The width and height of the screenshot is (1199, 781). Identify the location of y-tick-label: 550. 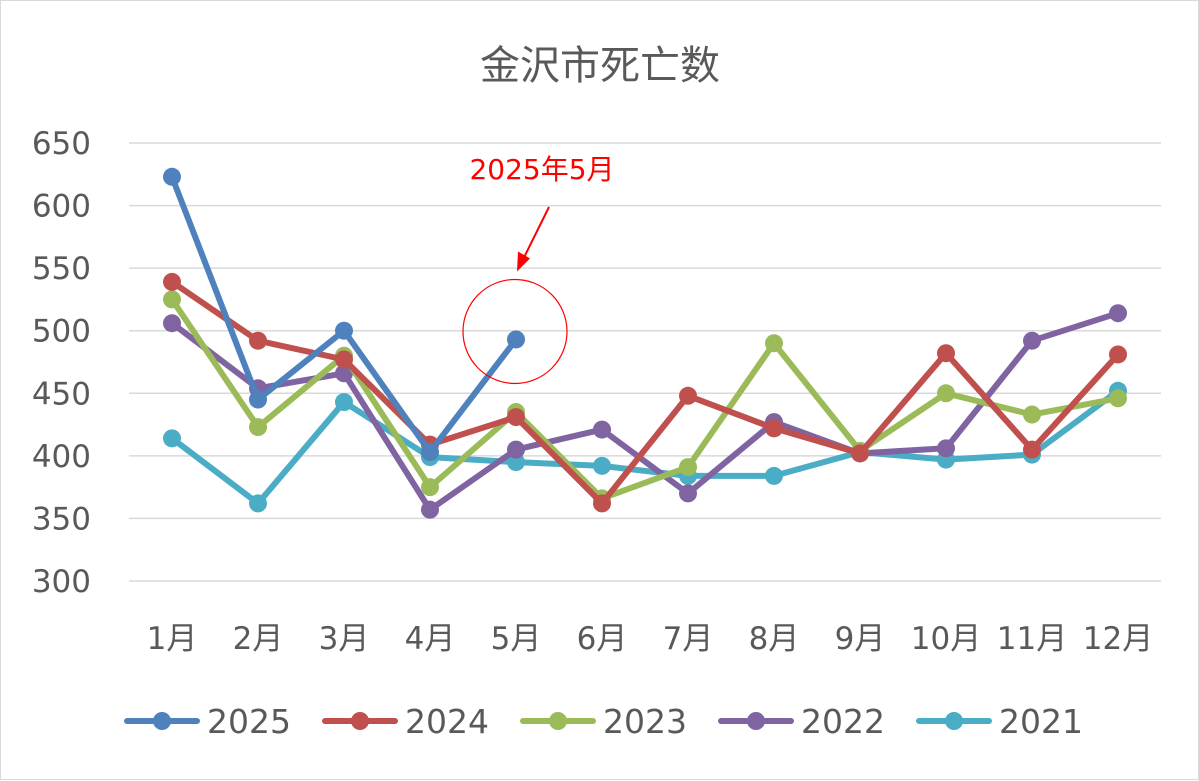
(61, 269).